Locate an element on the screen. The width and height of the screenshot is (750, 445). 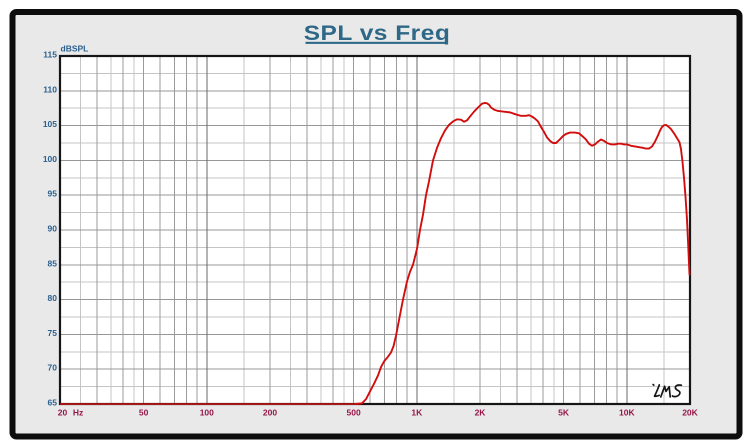
svg-text: 90 is located at coordinates (53, 229).